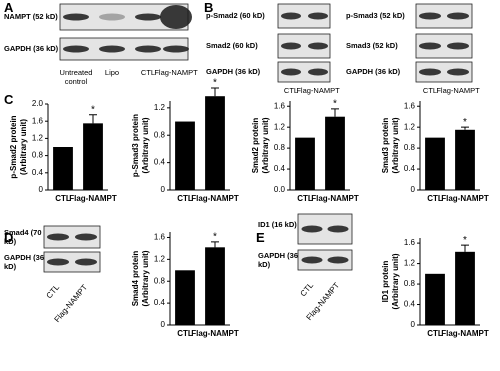 The width and height of the screenshot is (500, 371). What do you see at coordinates (13, 146) in the screenshot?
I see `y-axis-label-line: p-Smad2 protein` at bounding box center [13, 146].